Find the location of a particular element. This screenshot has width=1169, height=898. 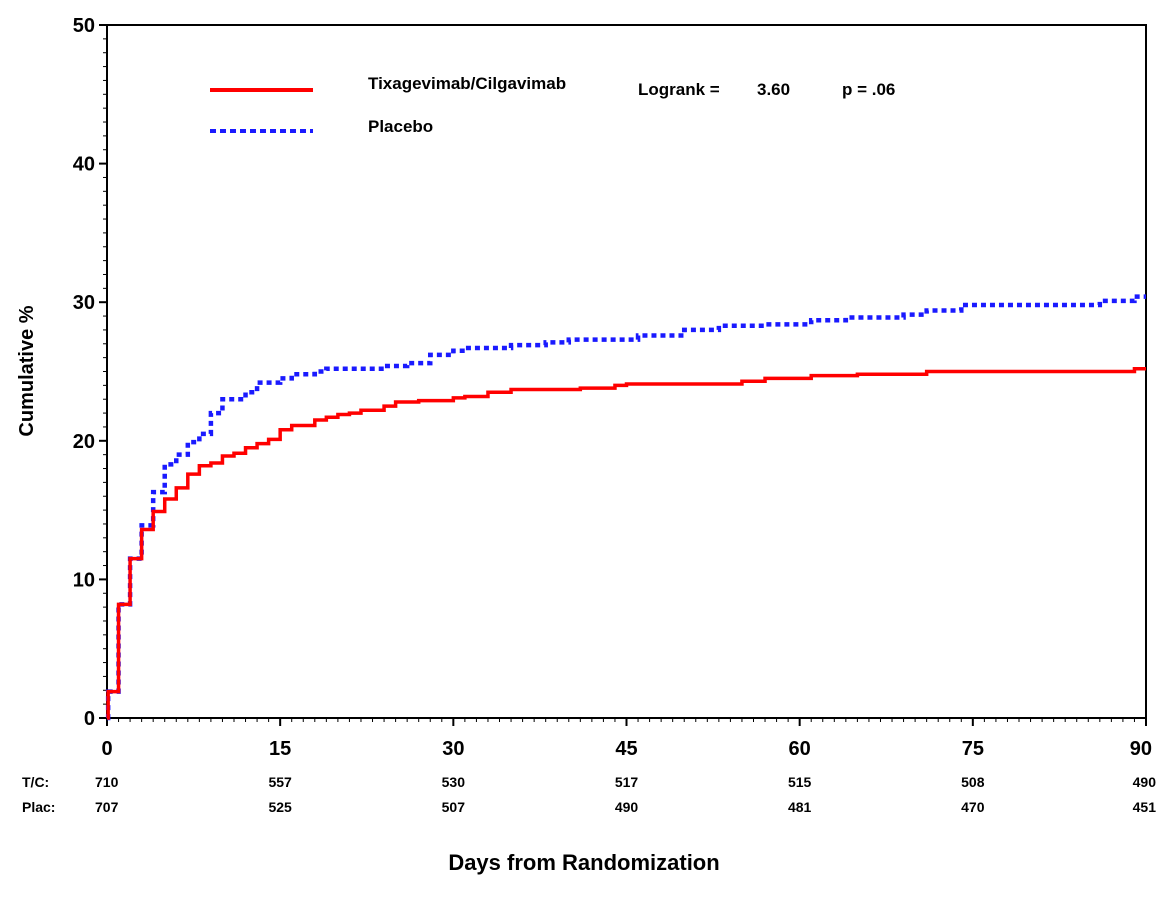

x-axis-label: Days from Randomization is located at coordinates (583, 862).